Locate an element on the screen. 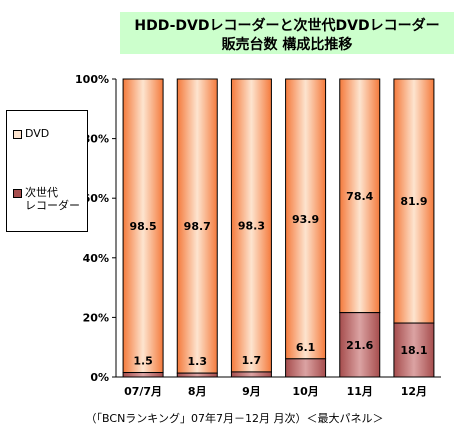 The height and width of the screenshot is (443, 469). data-label-next-gen: 21.6 is located at coordinates (359, 345).